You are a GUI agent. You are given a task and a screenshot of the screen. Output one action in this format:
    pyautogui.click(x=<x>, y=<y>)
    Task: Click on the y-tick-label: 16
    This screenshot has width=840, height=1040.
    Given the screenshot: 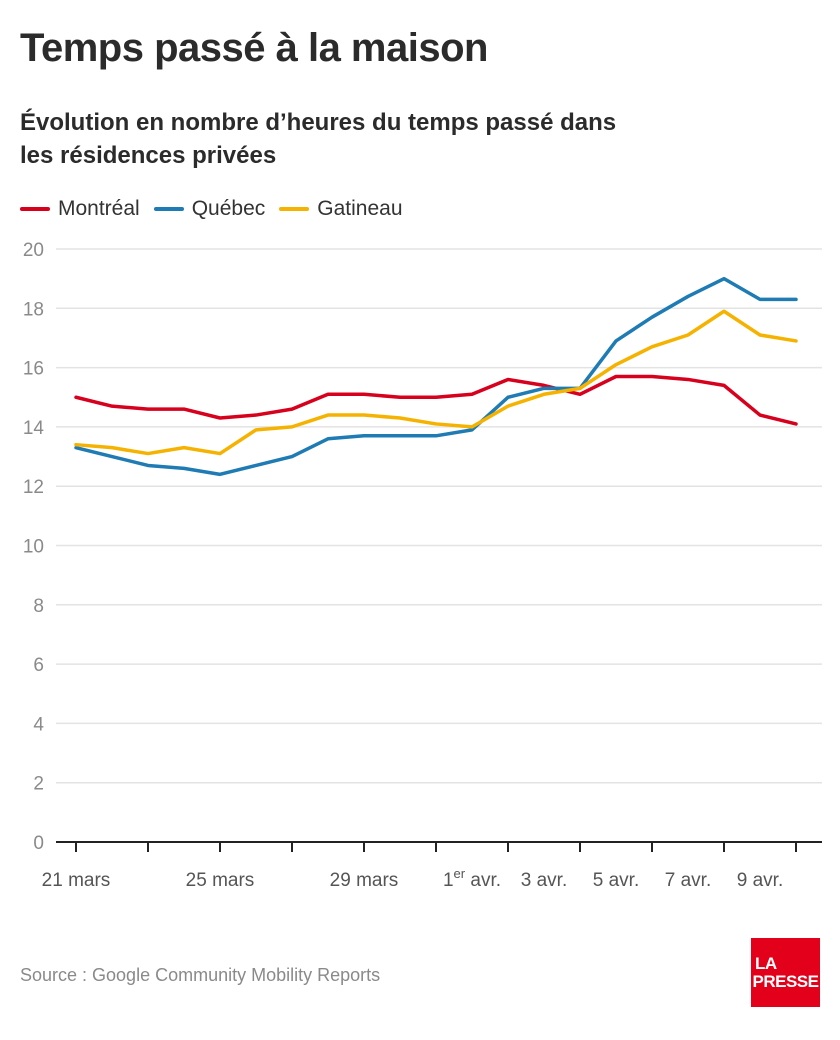 What is the action you would take?
    pyautogui.click(x=33, y=369)
    